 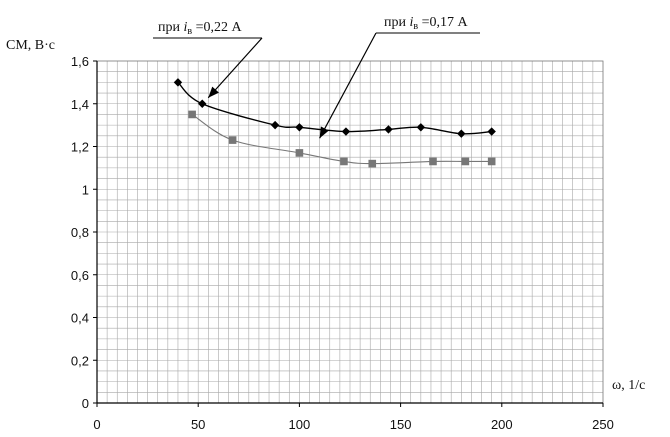 I want to click on y-tick-label: 1, so click(x=85, y=189).